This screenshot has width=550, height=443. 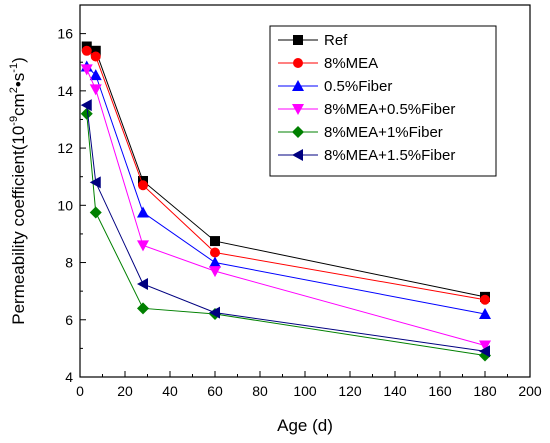 I want to click on y-tick-label: 4, so click(x=69, y=377).